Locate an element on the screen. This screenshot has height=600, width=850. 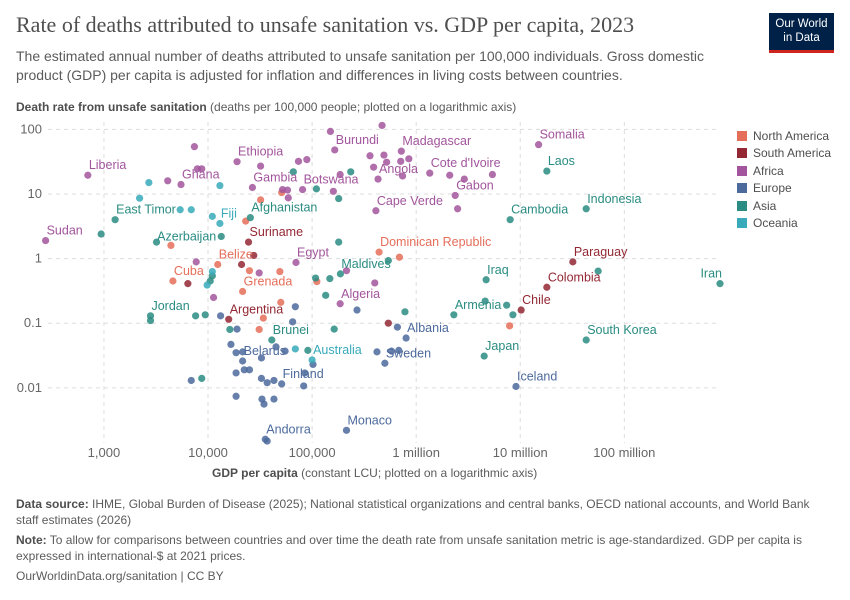
legend-item-oceania: Oceania is located at coordinates (784, 224).